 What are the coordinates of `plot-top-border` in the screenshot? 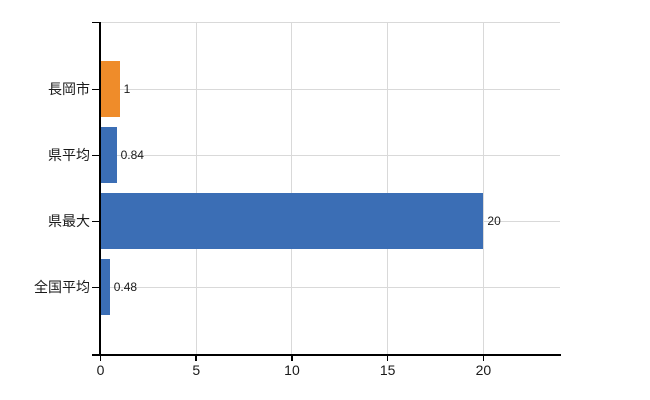 It's located at (330, 22).